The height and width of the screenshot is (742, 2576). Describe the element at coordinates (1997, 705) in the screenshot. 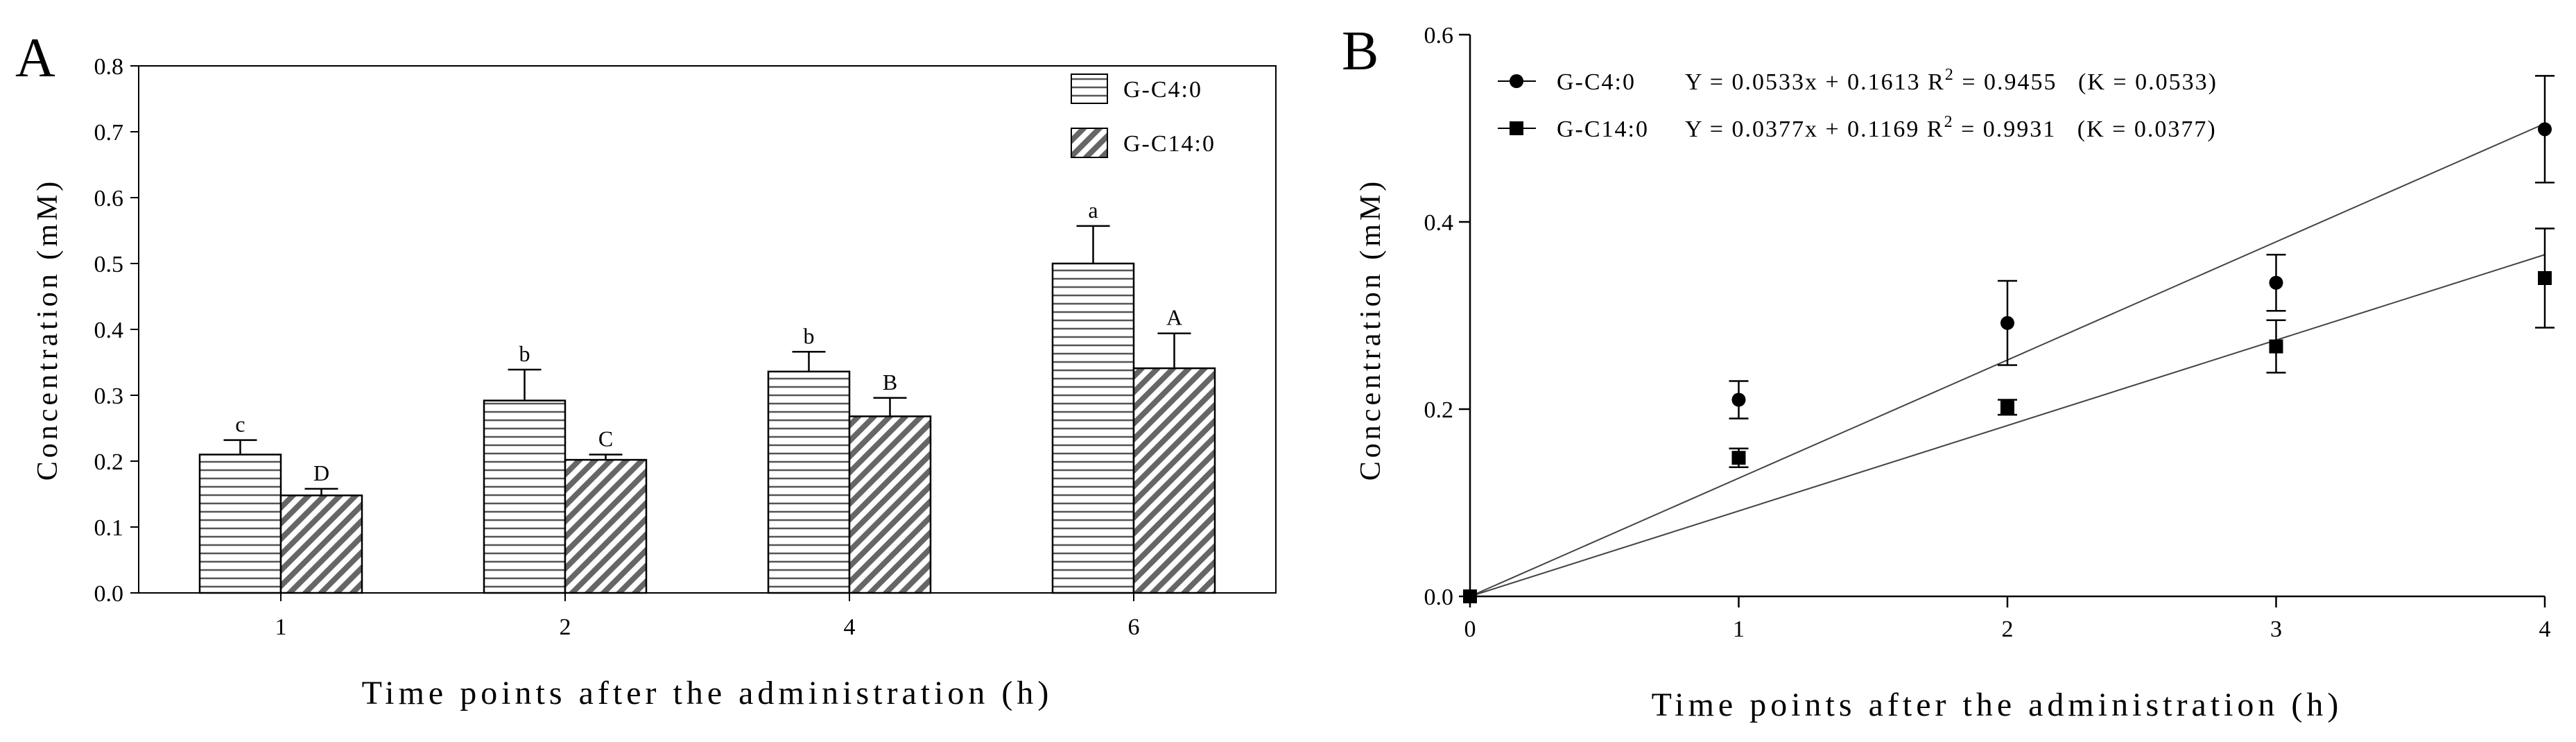

I see `panel-b-x-axis-label: Time points after the administration (h)` at that location.